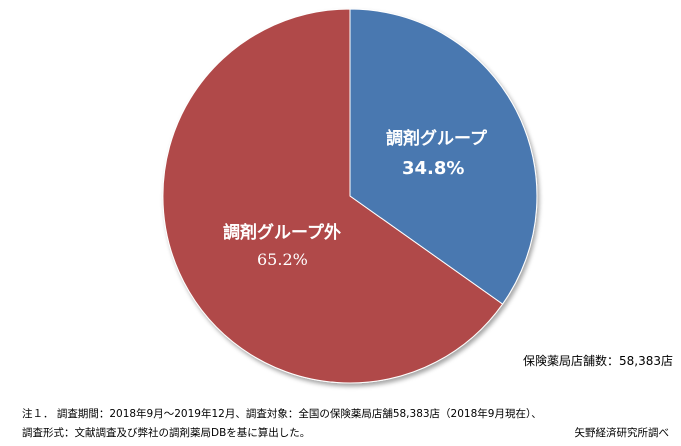 This screenshot has height=446, width=681. Describe the element at coordinates (622, 433) in the screenshot. I see `source-credit: 矢野経済研究所調べ` at that location.